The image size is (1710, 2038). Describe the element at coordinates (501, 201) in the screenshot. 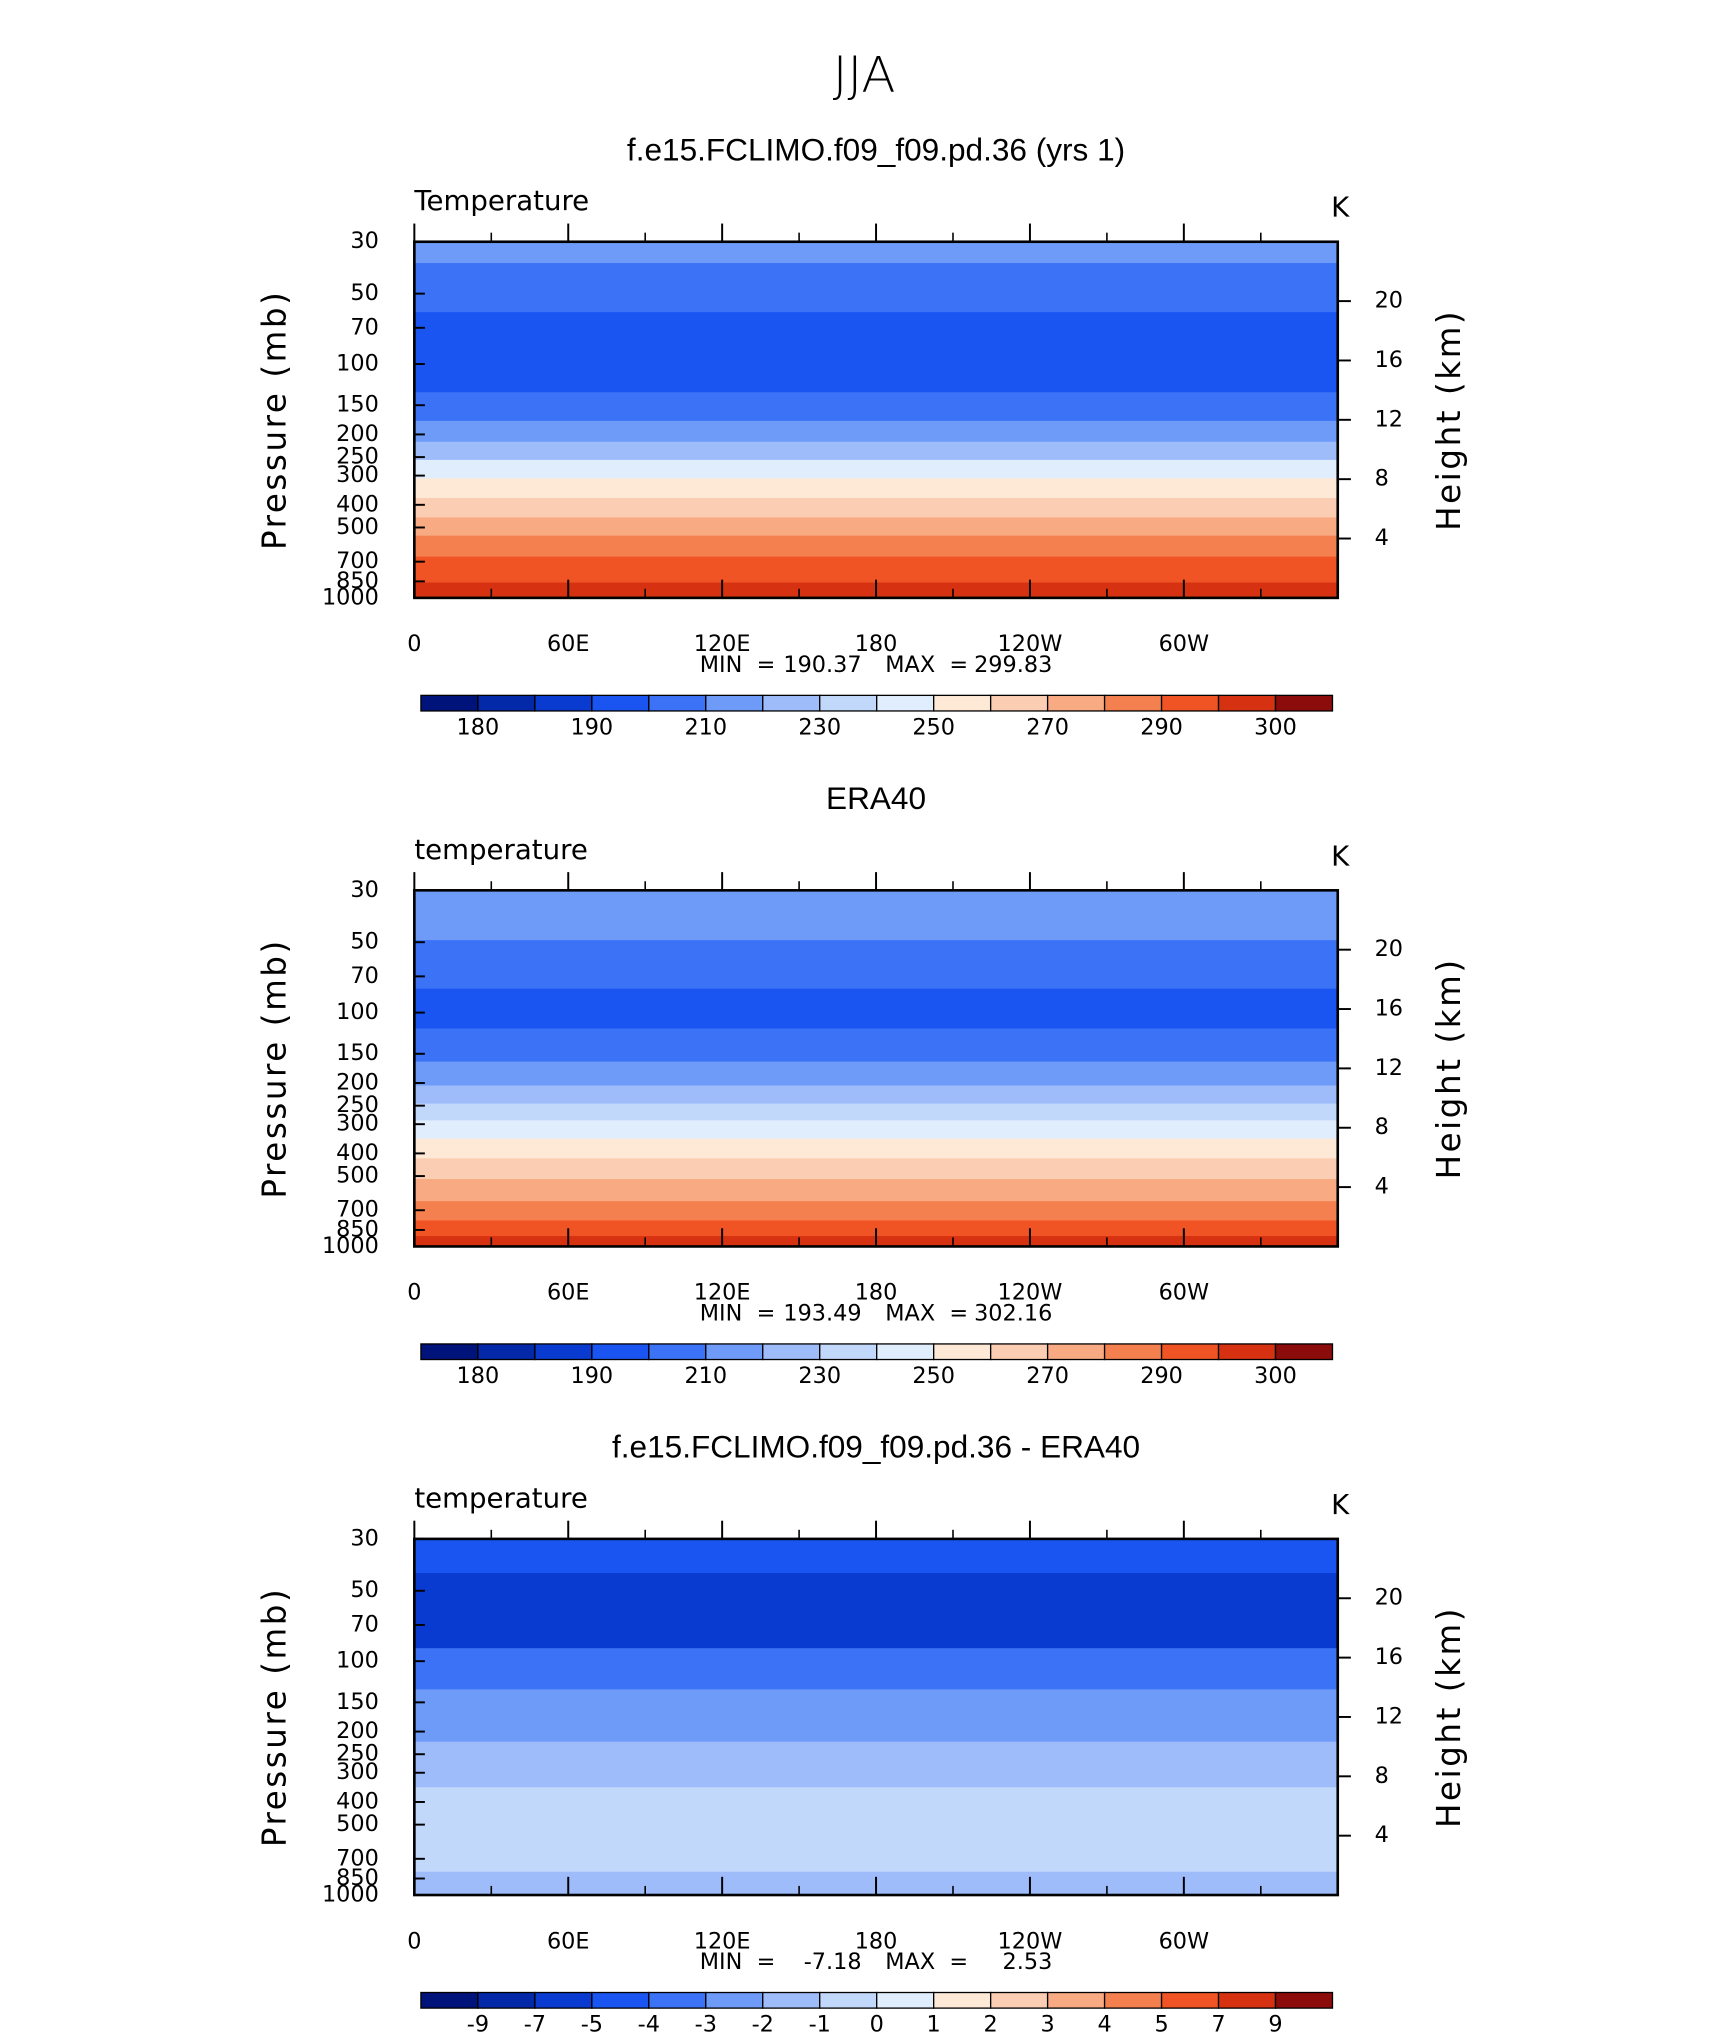

I see `panel-subtitle: Temperature` at that location.